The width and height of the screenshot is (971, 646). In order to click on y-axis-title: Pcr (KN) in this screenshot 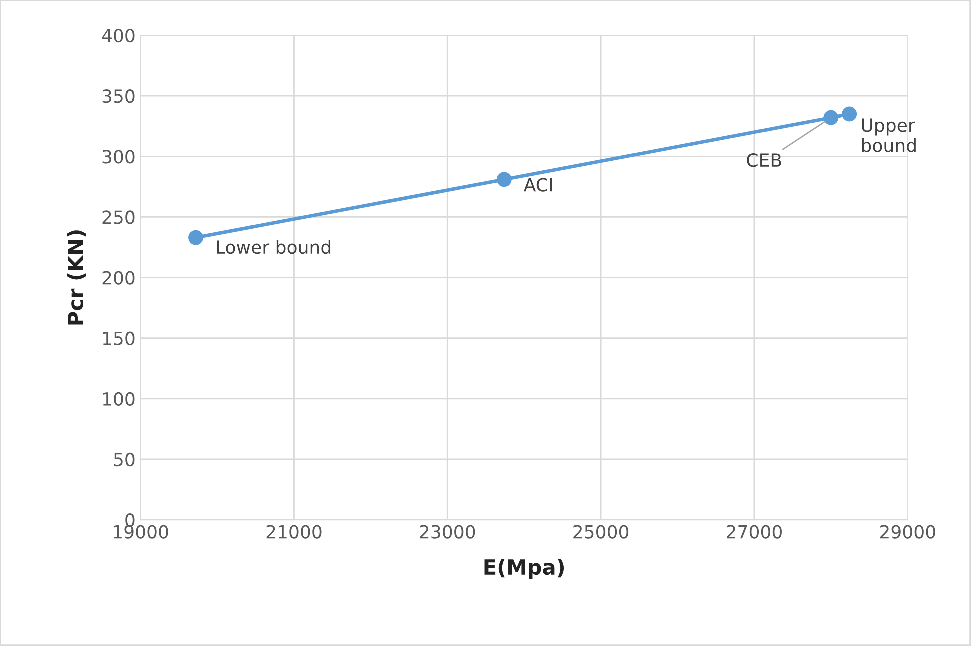, I will do `click(76, 277)`.